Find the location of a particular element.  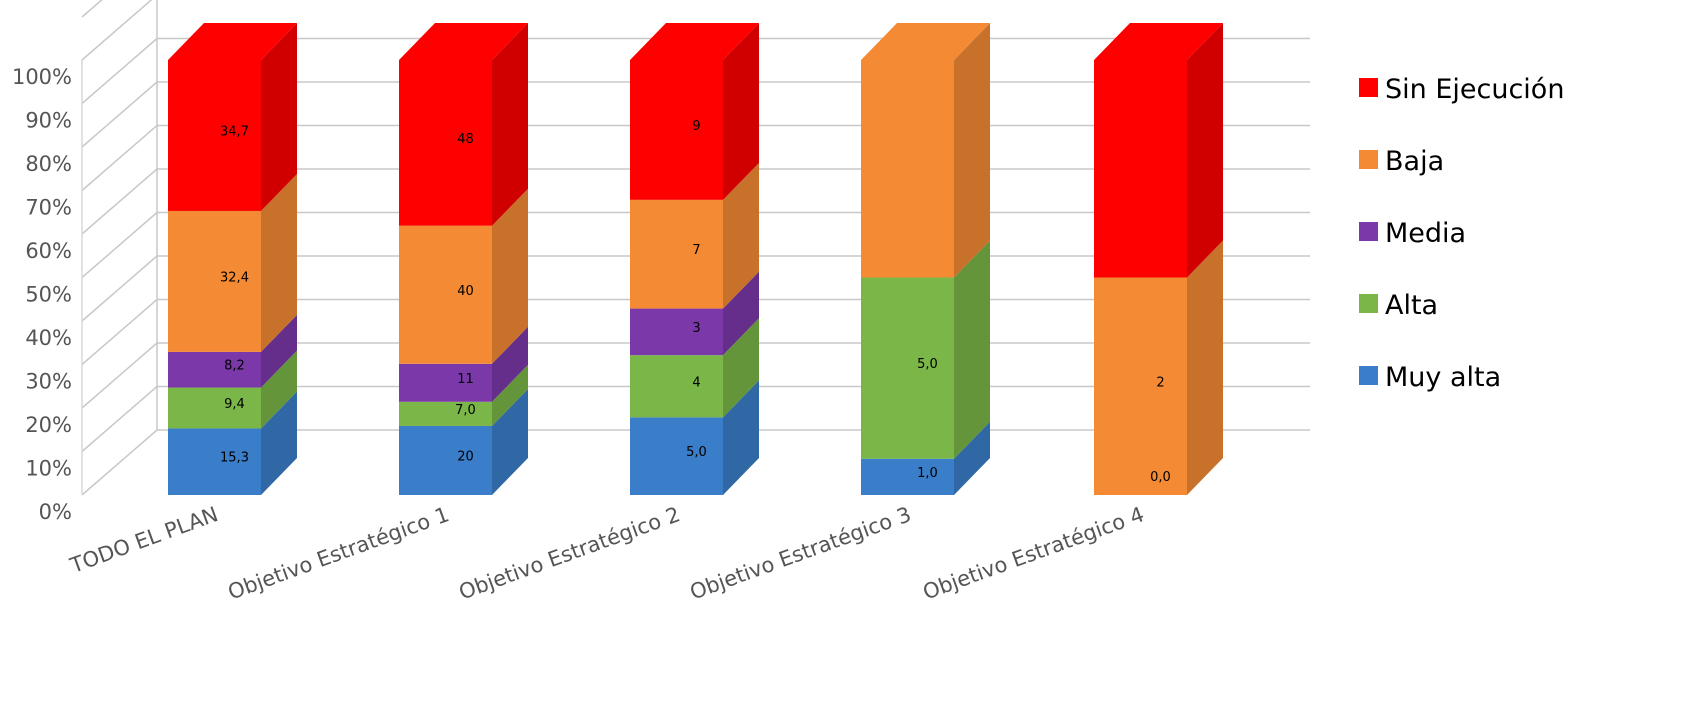

x-tick-label: Objetivo Estratégico 1 is located at coordinates (338, 553).